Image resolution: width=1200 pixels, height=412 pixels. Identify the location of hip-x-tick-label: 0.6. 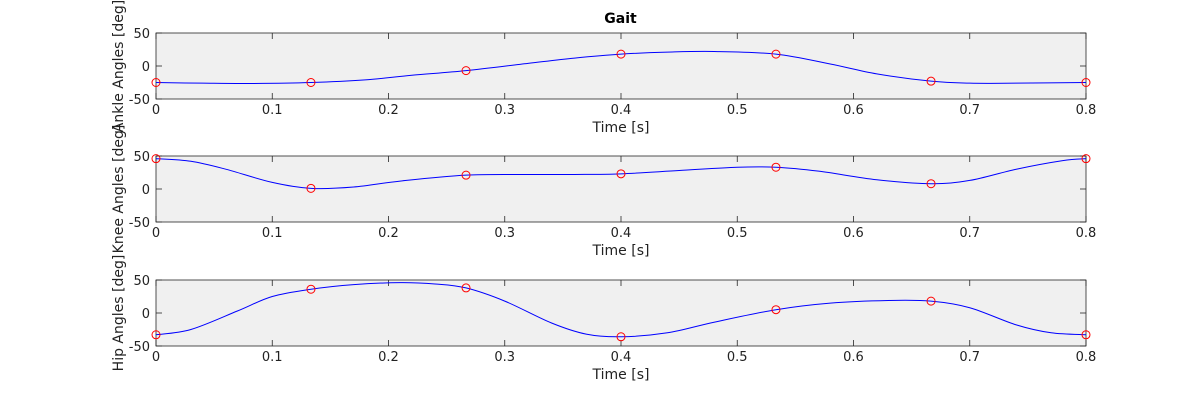
(853, 357).